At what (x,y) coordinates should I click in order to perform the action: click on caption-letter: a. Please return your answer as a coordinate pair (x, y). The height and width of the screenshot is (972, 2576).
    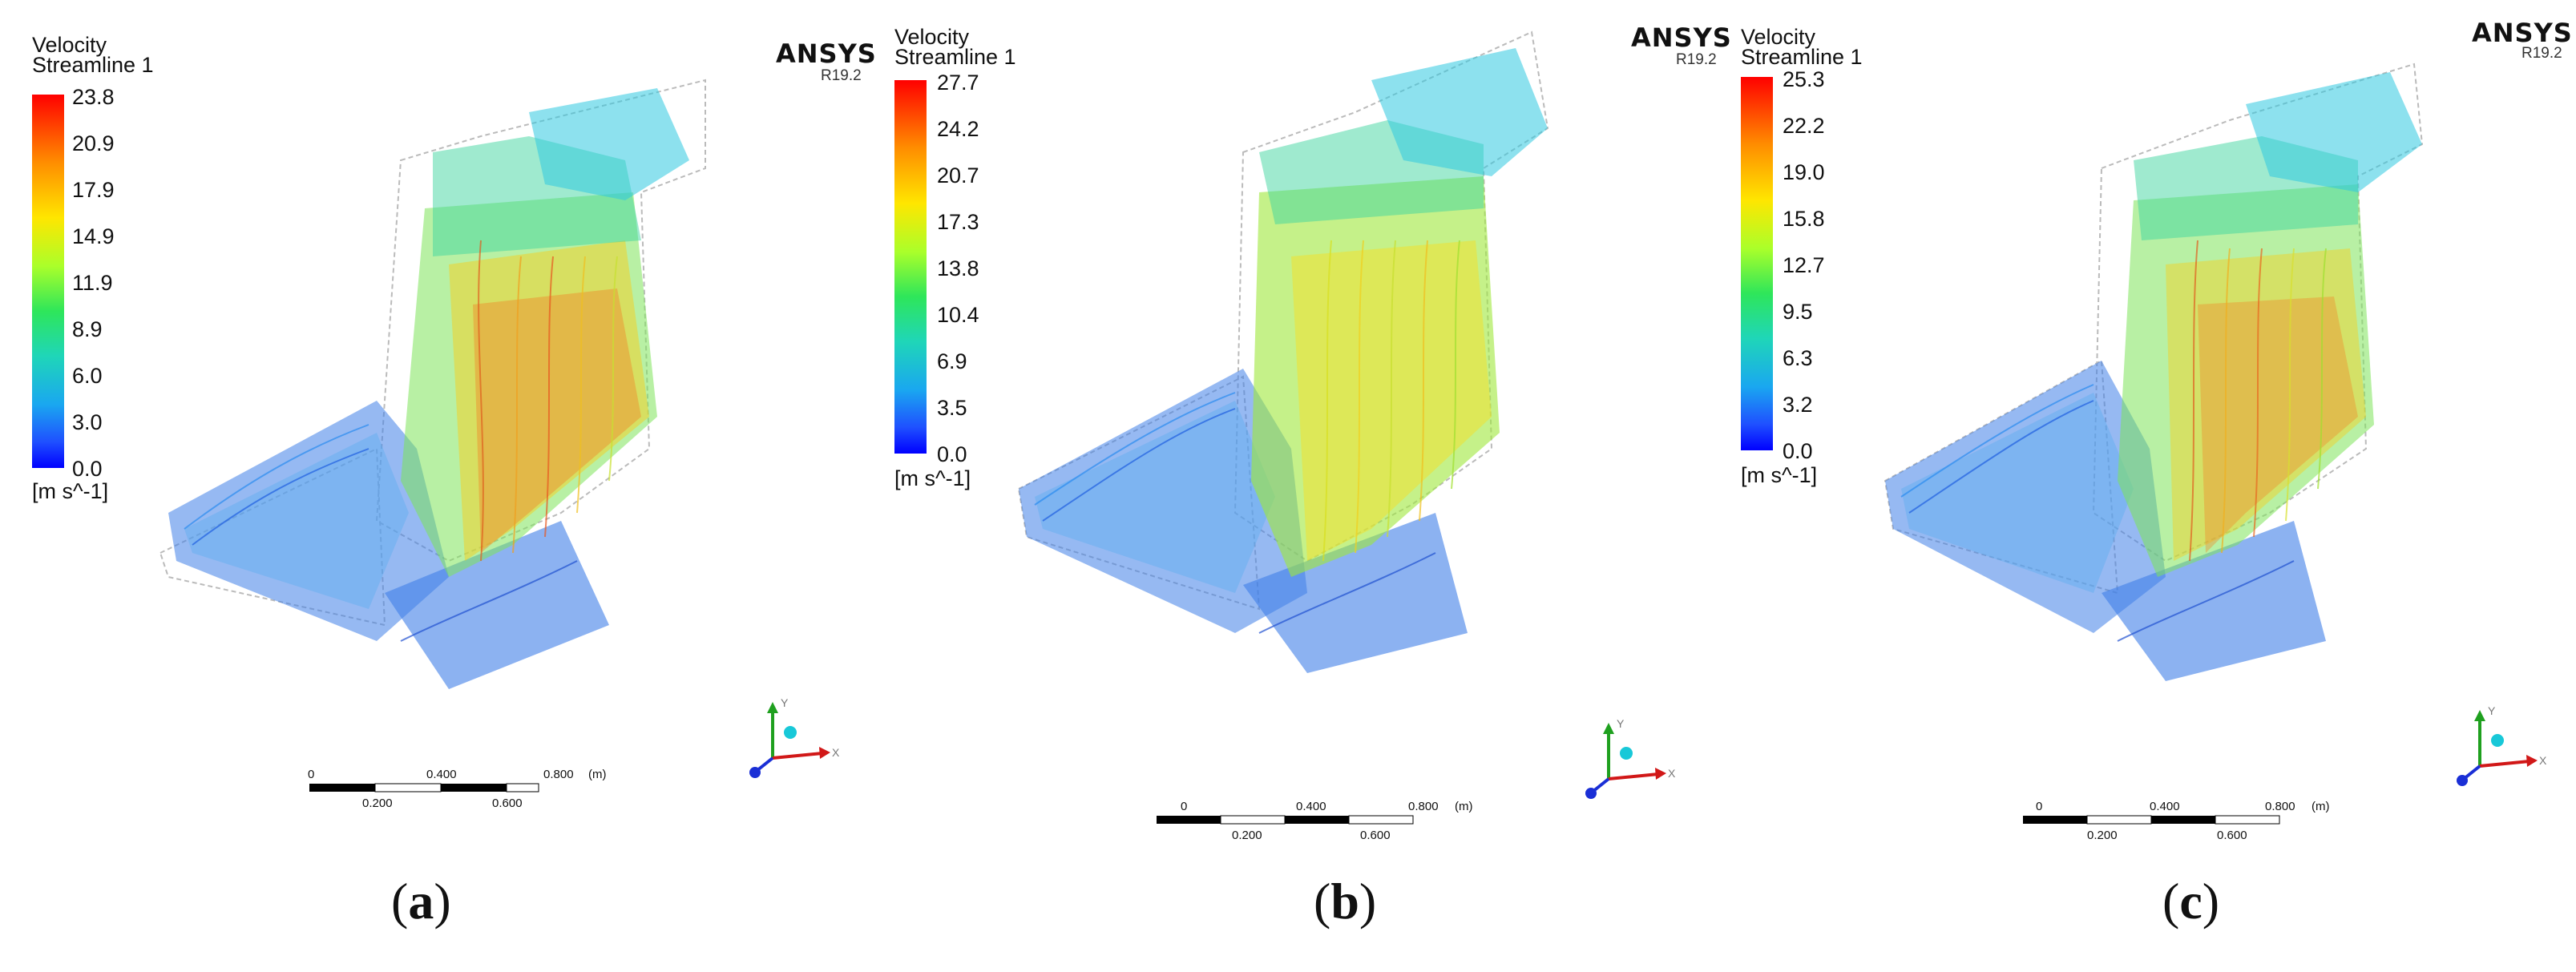
    Looking at the image, I should click on (421, 901).